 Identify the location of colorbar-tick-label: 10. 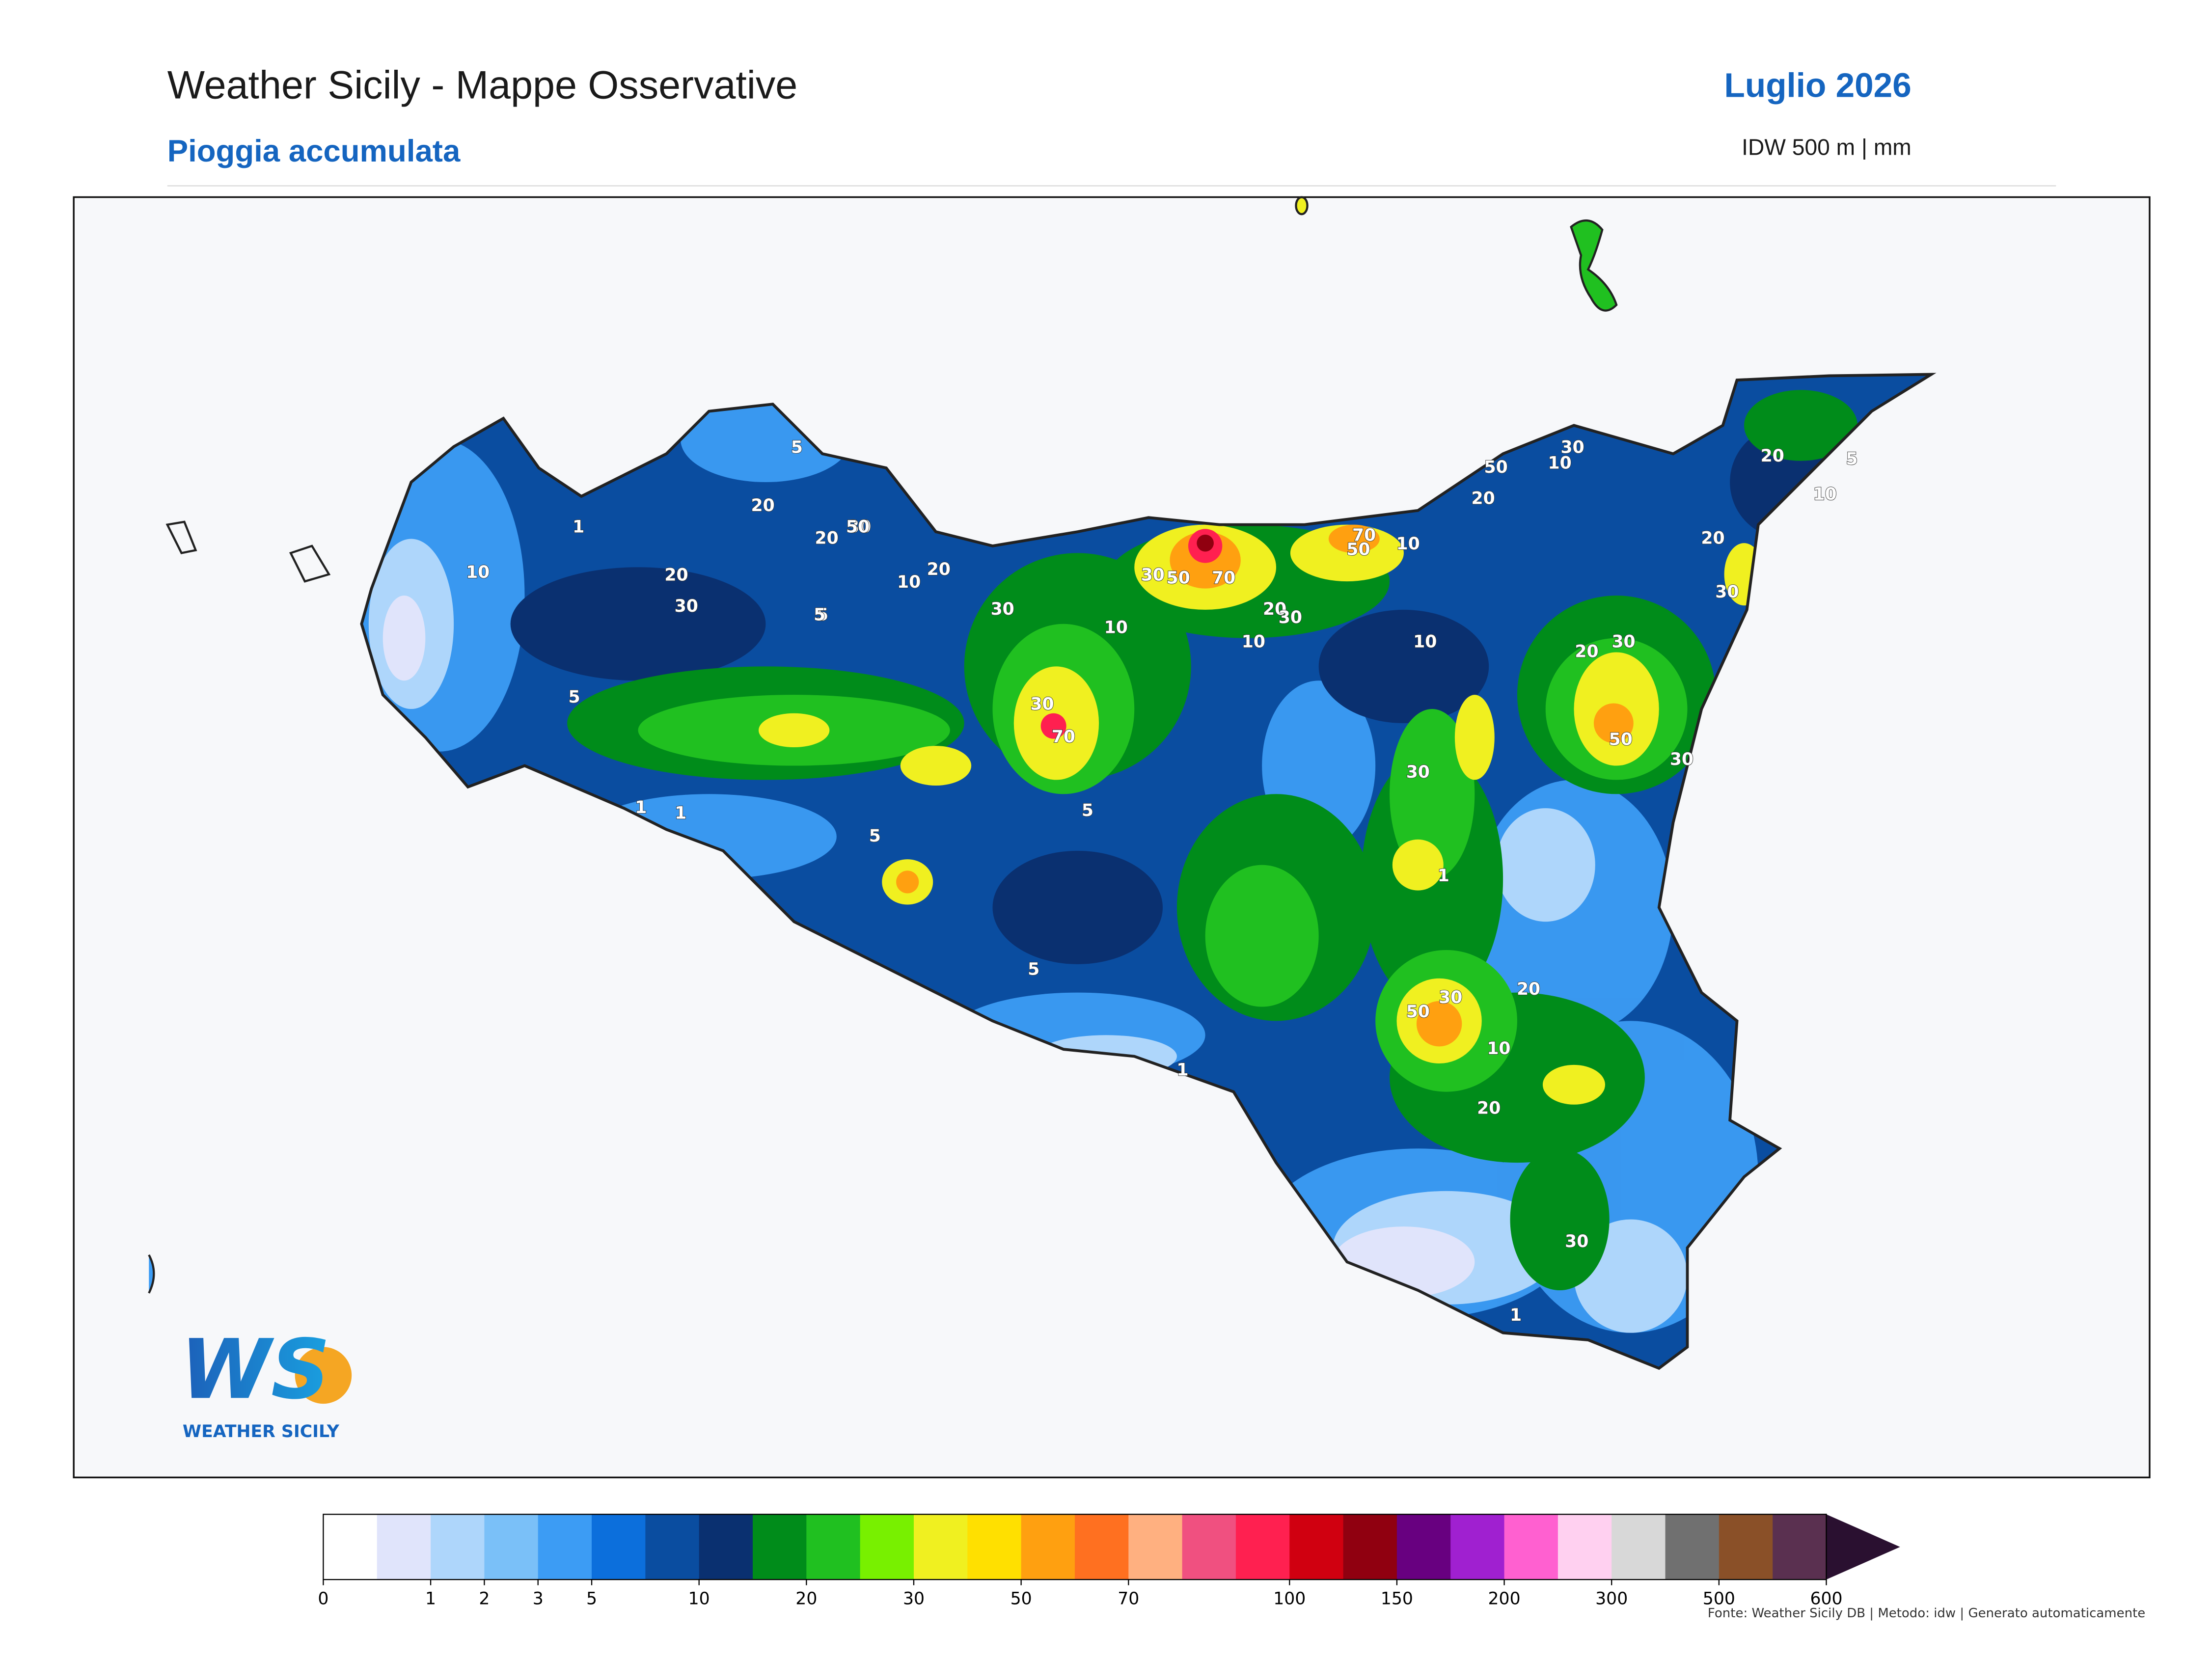
(699, 1599).